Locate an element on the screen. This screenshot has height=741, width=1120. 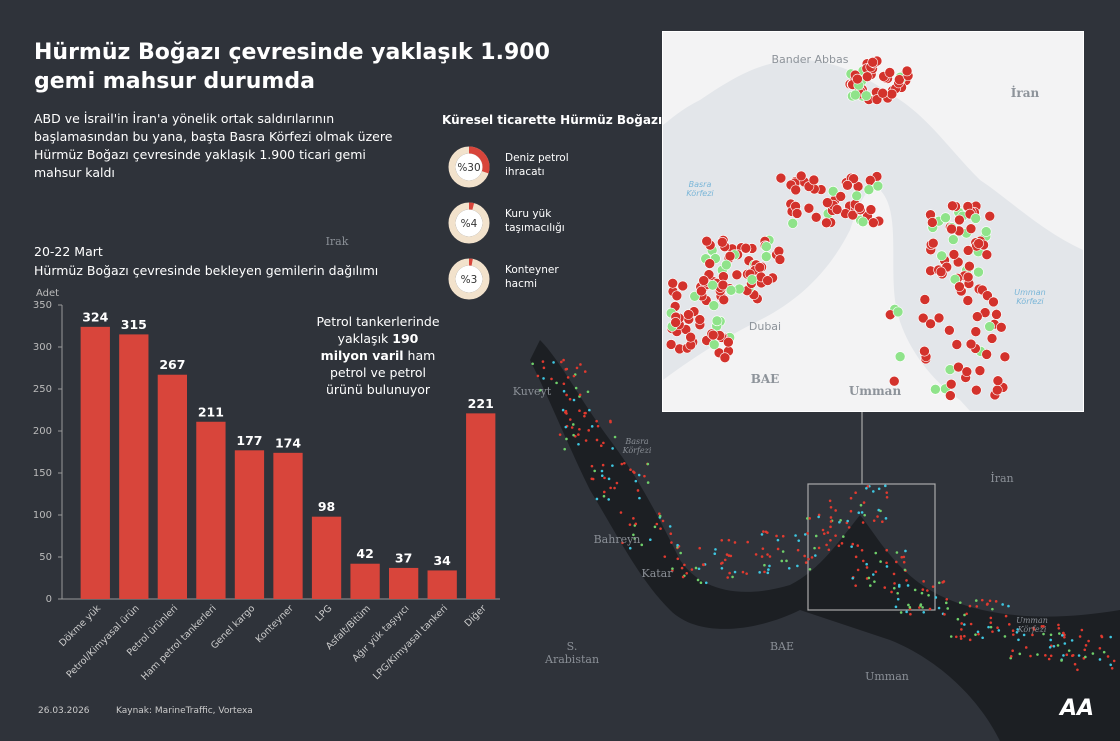
value-label: 211 is located at coordinates (211, 411).